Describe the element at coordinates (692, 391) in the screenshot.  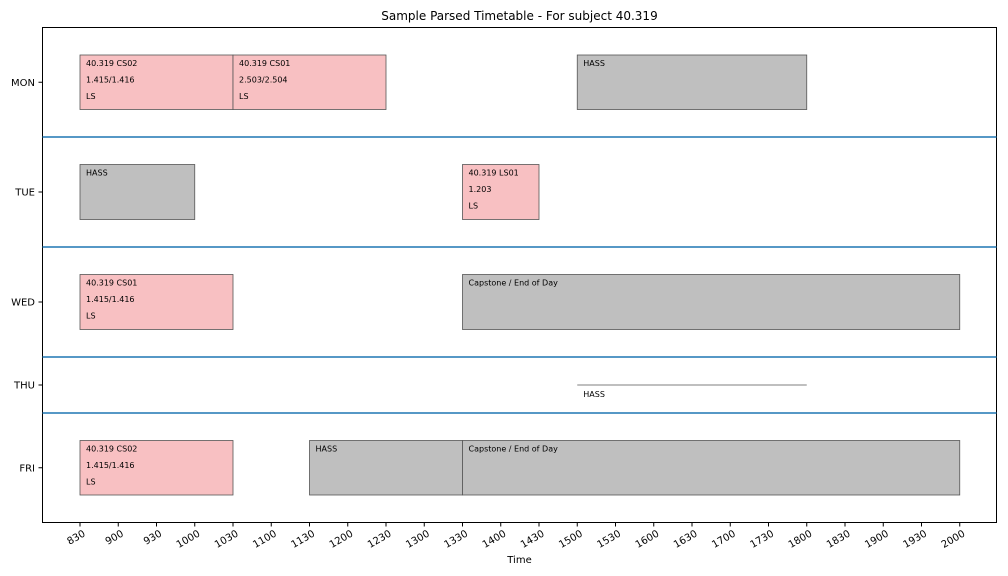
I see `event-thu-1500: HASS` at that location.